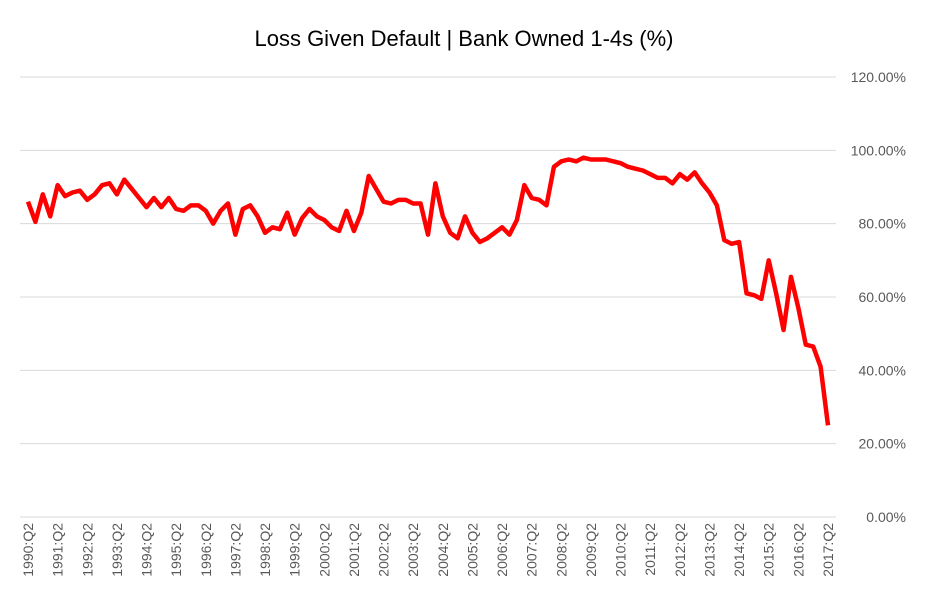 This screenshot has height=608, width=928. Describe the element at coordinates (28, 550) in the screenshot. I see `x-tick-label: 1990:Q2` at that location.